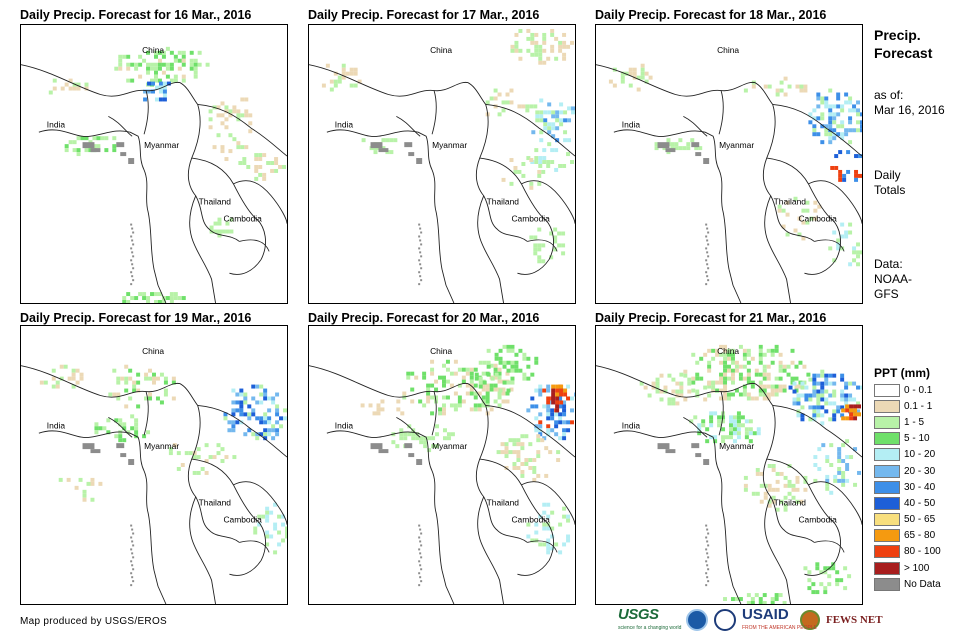 The width and height of the screenshot is (967, 639). Describe the element at coordinates (902, 373) in the screenshot. I see `legend-title: PPT (mm)` at that location.